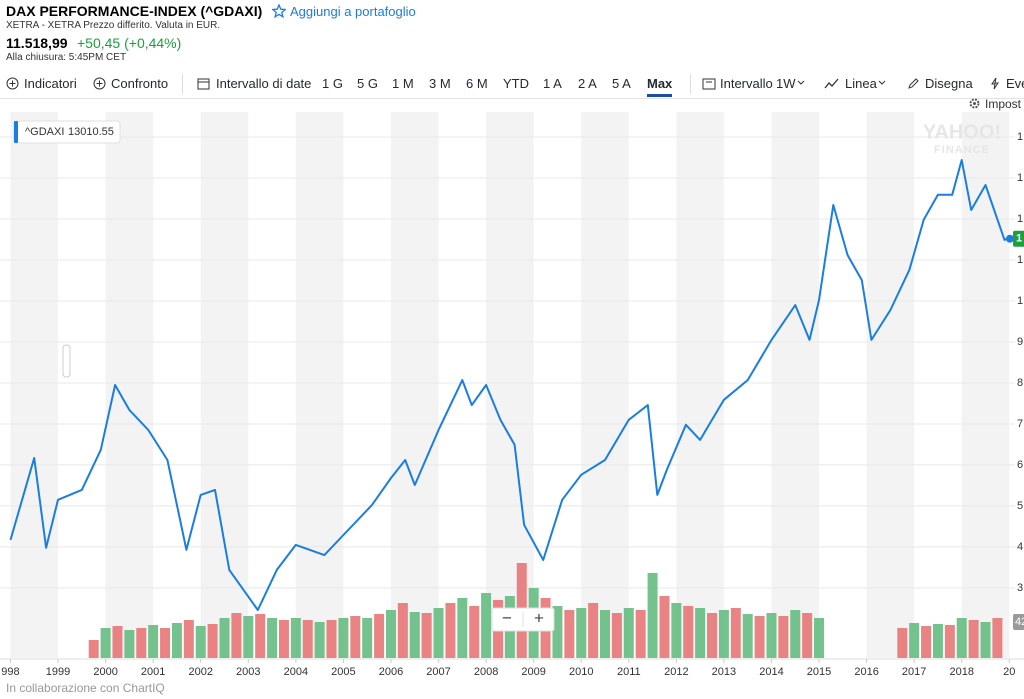  Describe the element at coordinates (1020, 465) in the screenshot. I see `y-tick-label: 6` at that location.